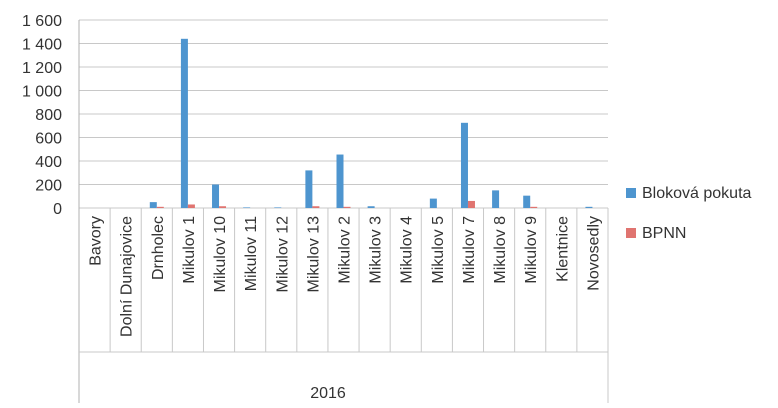  Describe the element at coordinates (697, 193) in the screenshot. I see `legend-label: Bloková pokuta` at that location.